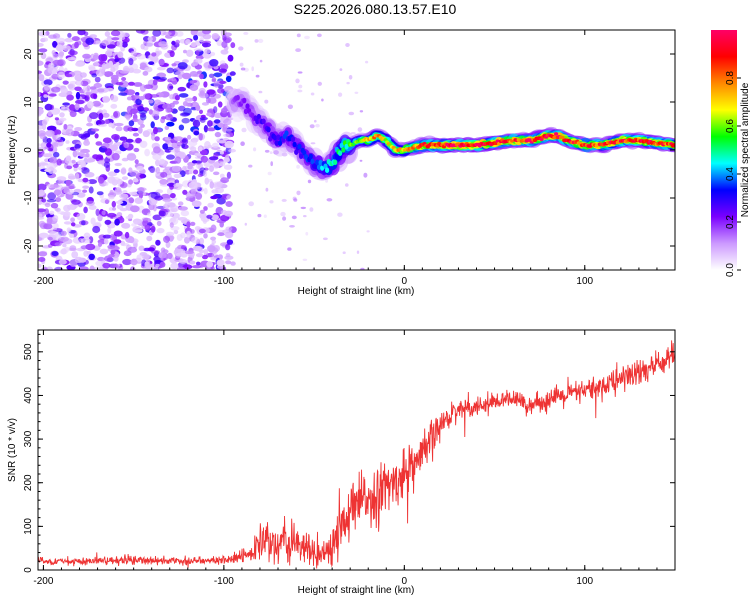  I want to click on snr-x-label: Height of straight line (km), so click(356, 590).